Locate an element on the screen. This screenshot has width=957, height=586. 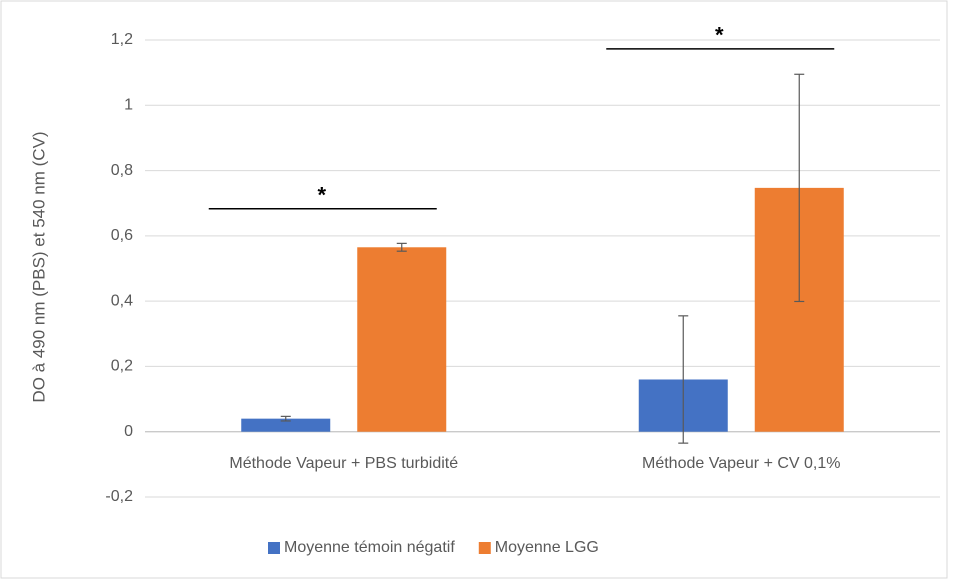
x-tick-label: Méthode Vapeur + CV 0,1% is located at coordinates (741, 463).